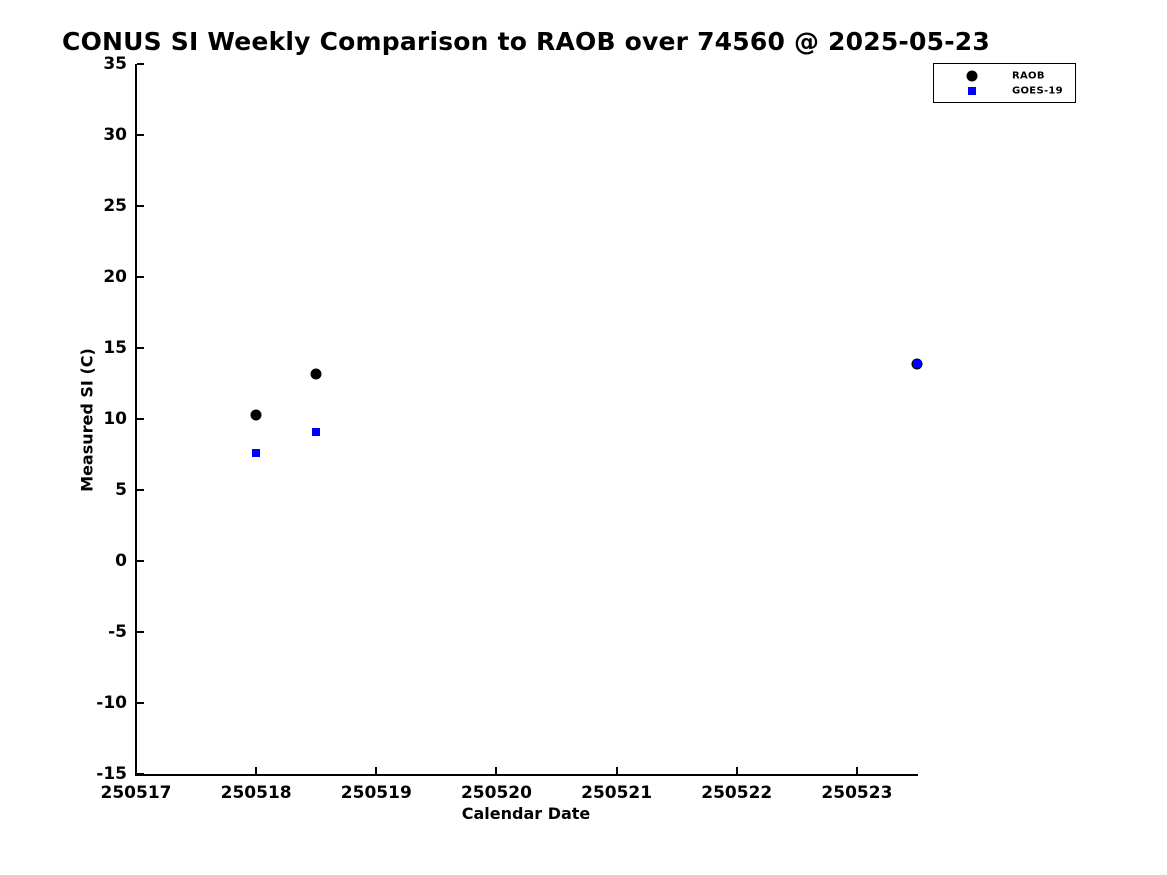 The width and height of the screenshot is (1167, 875). Describe the element at coordinates (1028, 75) in the screenshot. I see `legend-item-label: RAOB` at that location.